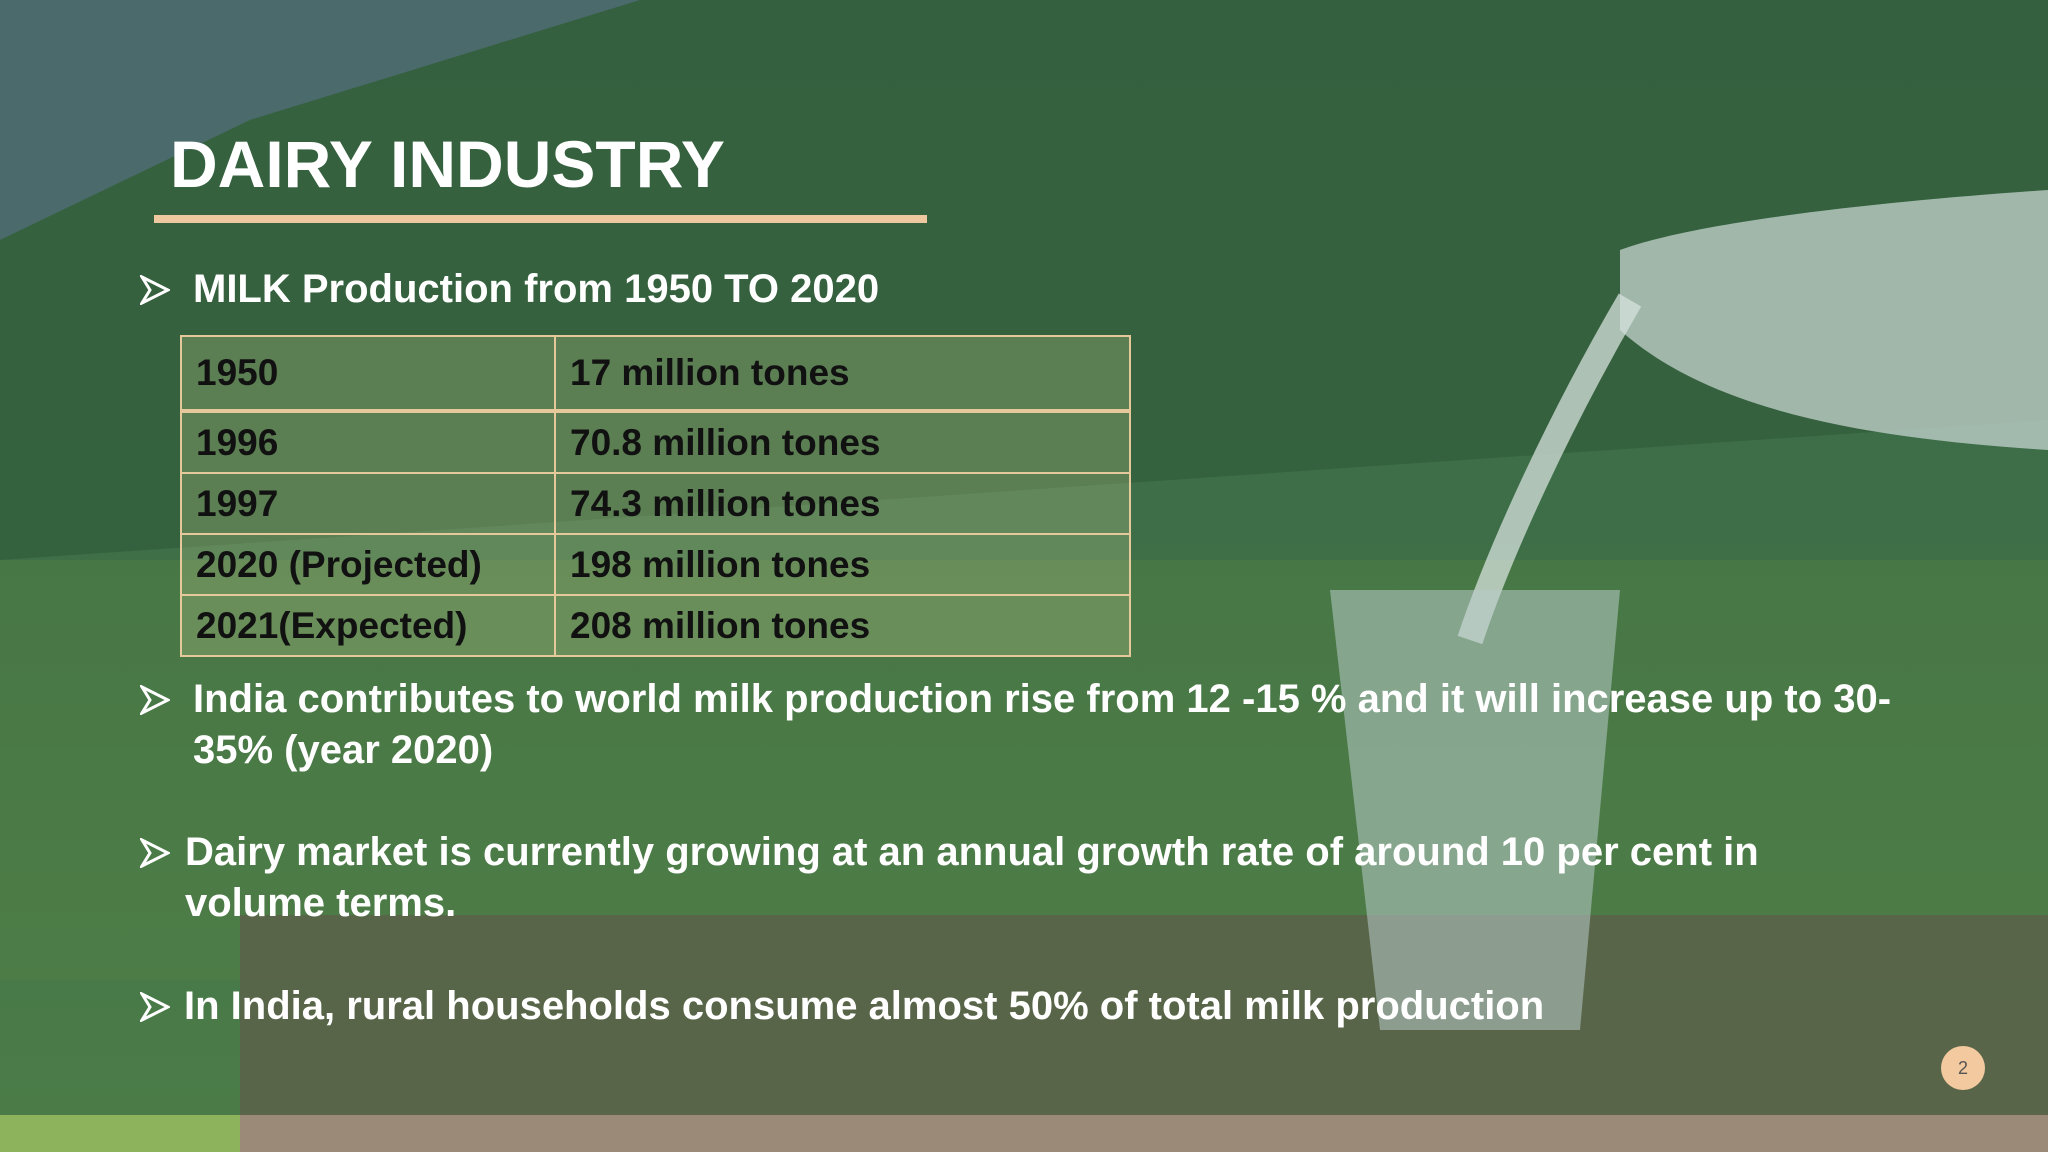 The image size is (2048, 1152). Describe the element at coordinates (368, 442) in the screenshot. I see `table-cell: 1996` at that location.